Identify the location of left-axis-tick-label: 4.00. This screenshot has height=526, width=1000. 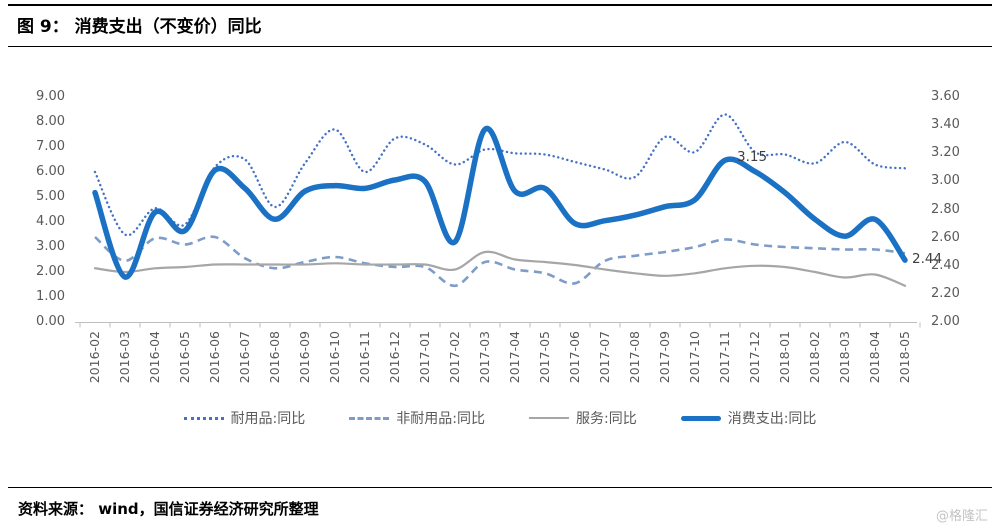
(50, 221).